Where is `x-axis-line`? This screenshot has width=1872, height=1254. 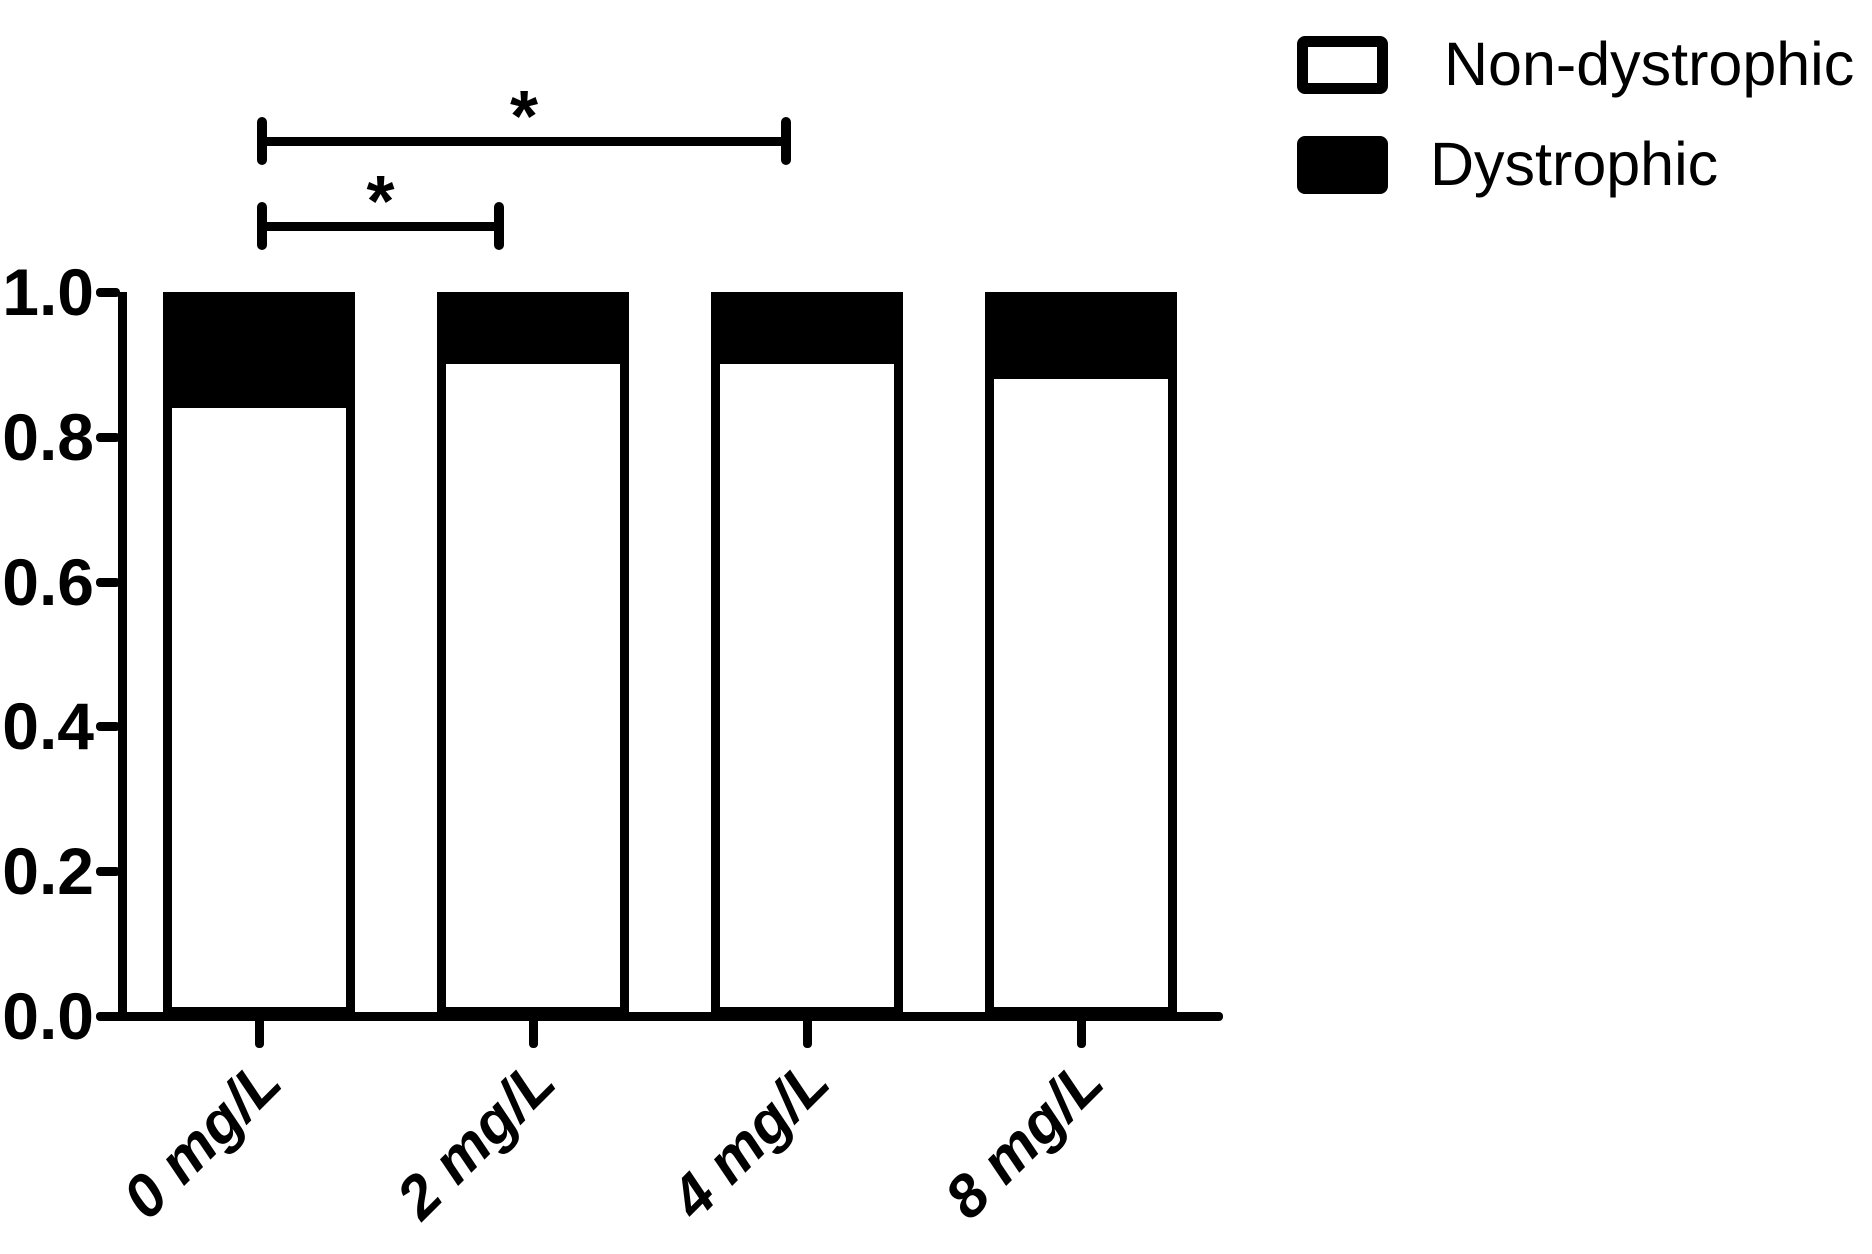
x-axis-line is located at coordinates (660, 1016).